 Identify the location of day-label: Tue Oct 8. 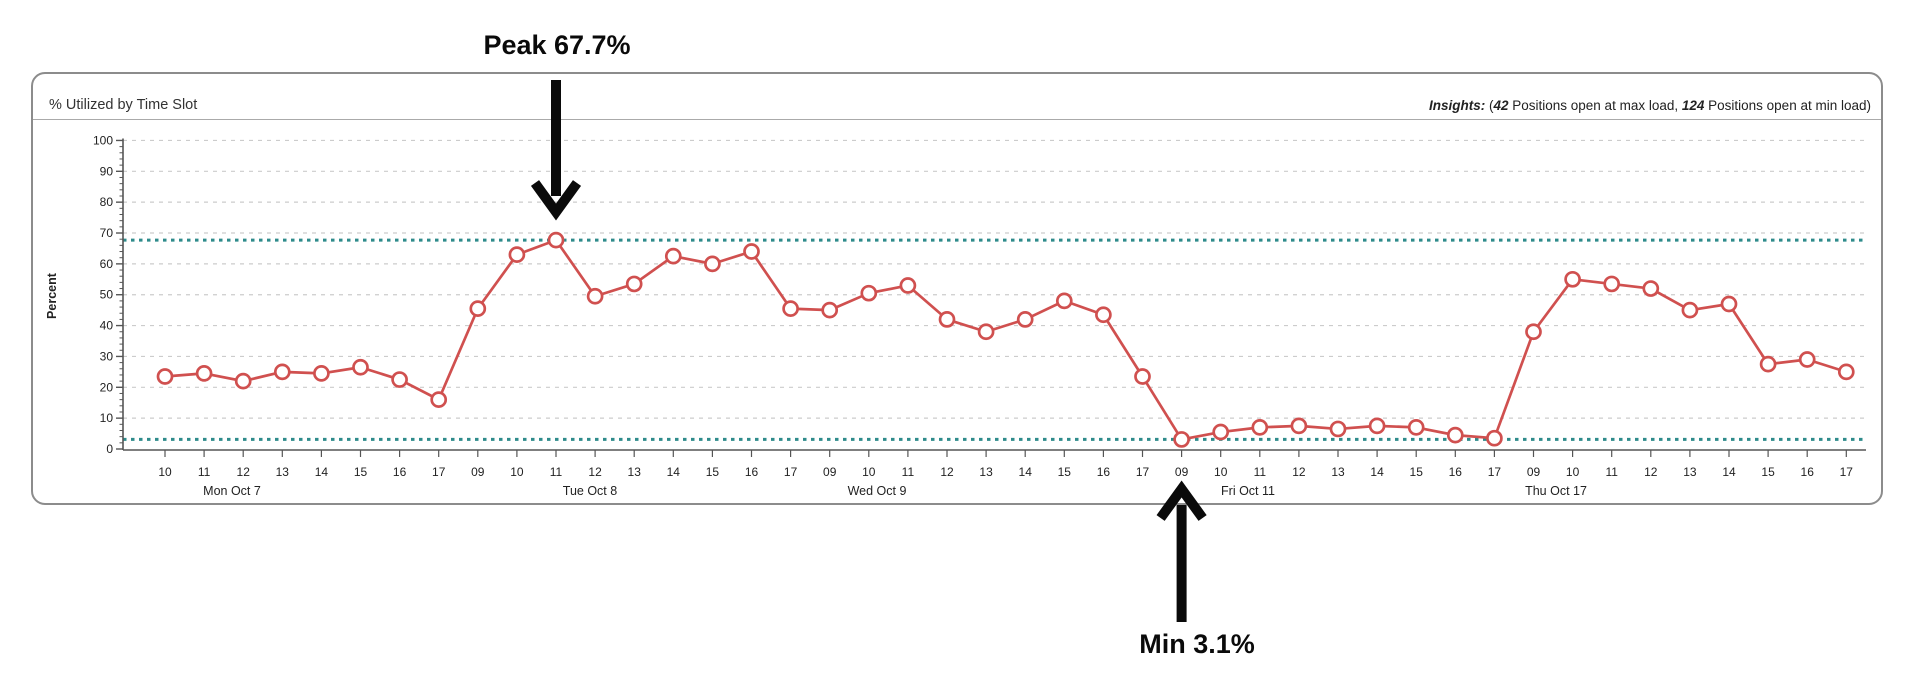
(590, 491).